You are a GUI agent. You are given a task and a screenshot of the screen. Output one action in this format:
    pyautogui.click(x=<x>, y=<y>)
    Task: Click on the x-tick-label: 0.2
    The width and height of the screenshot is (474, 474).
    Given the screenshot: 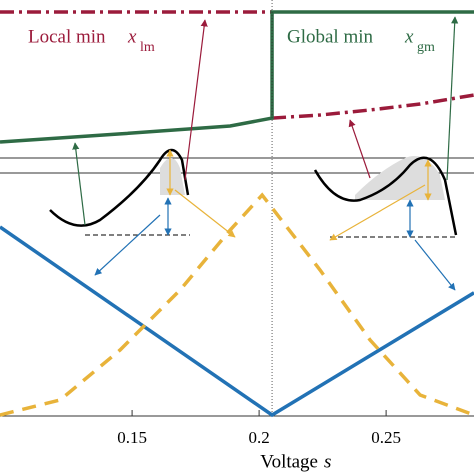 What is the action you would take?
    pyautogui.click(x=258, y=437)
    